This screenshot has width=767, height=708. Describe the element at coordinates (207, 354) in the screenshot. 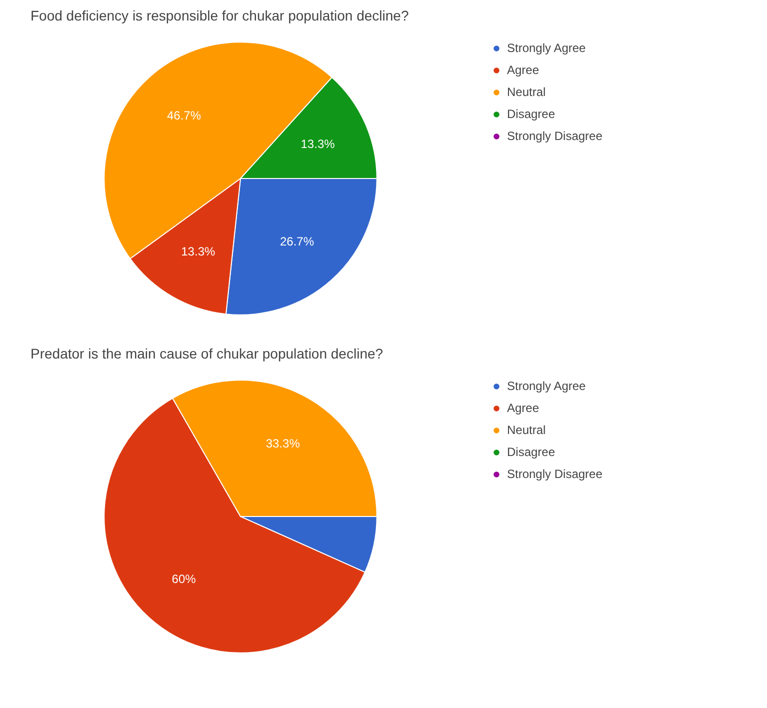

I see `chart-title: Predator is the main cause of chukar population decline?` at that location.